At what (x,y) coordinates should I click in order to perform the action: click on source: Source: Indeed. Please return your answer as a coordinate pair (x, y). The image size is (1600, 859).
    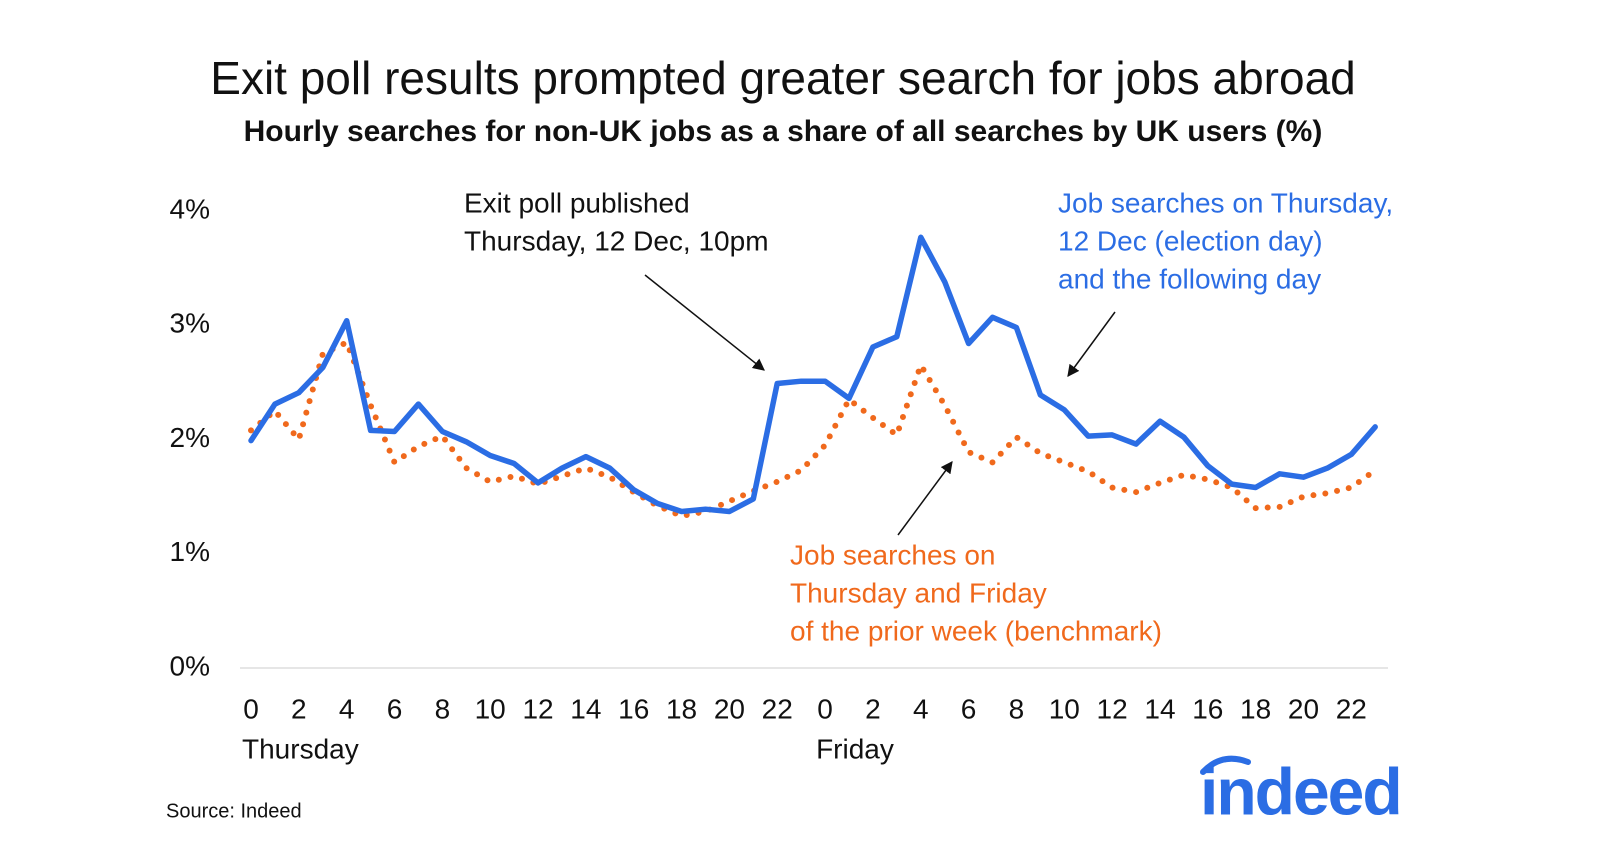
    Looking at the image, I should click on (234, 811).